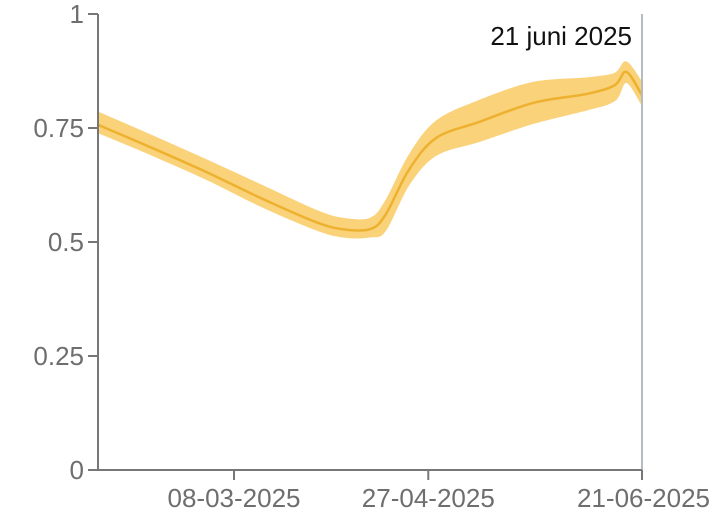 Image resolution: width=717 pixels, height=525 pixels. Describe the element at coordinates (561, 36) in the screenshot. I see `annotation: 21 juni 2025` at that location.